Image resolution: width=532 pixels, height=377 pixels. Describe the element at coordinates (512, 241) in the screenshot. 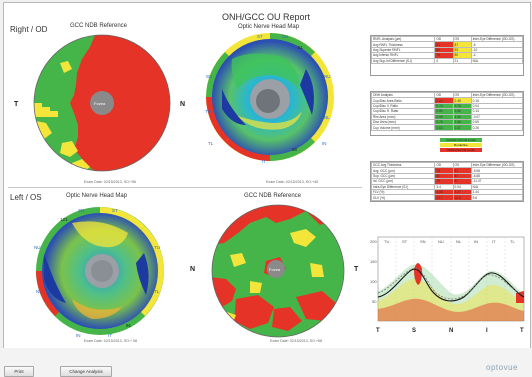

I see `tsnit-top-tl: TL` at that location.